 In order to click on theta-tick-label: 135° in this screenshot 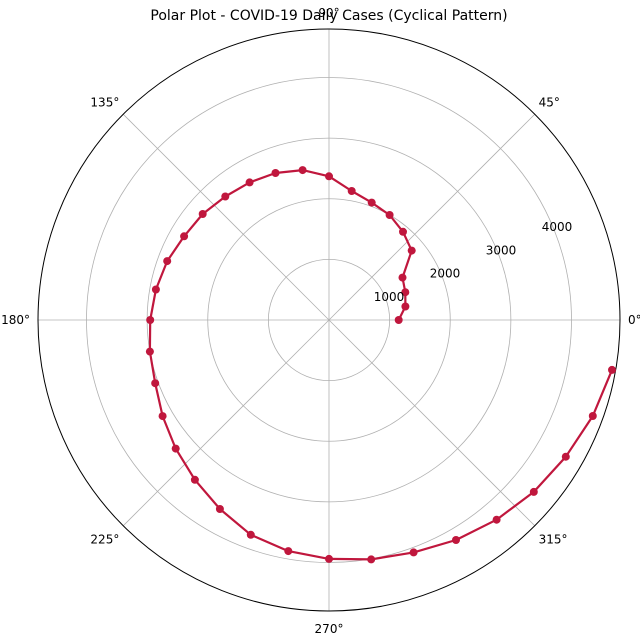, I will do `click(104, 102)`.